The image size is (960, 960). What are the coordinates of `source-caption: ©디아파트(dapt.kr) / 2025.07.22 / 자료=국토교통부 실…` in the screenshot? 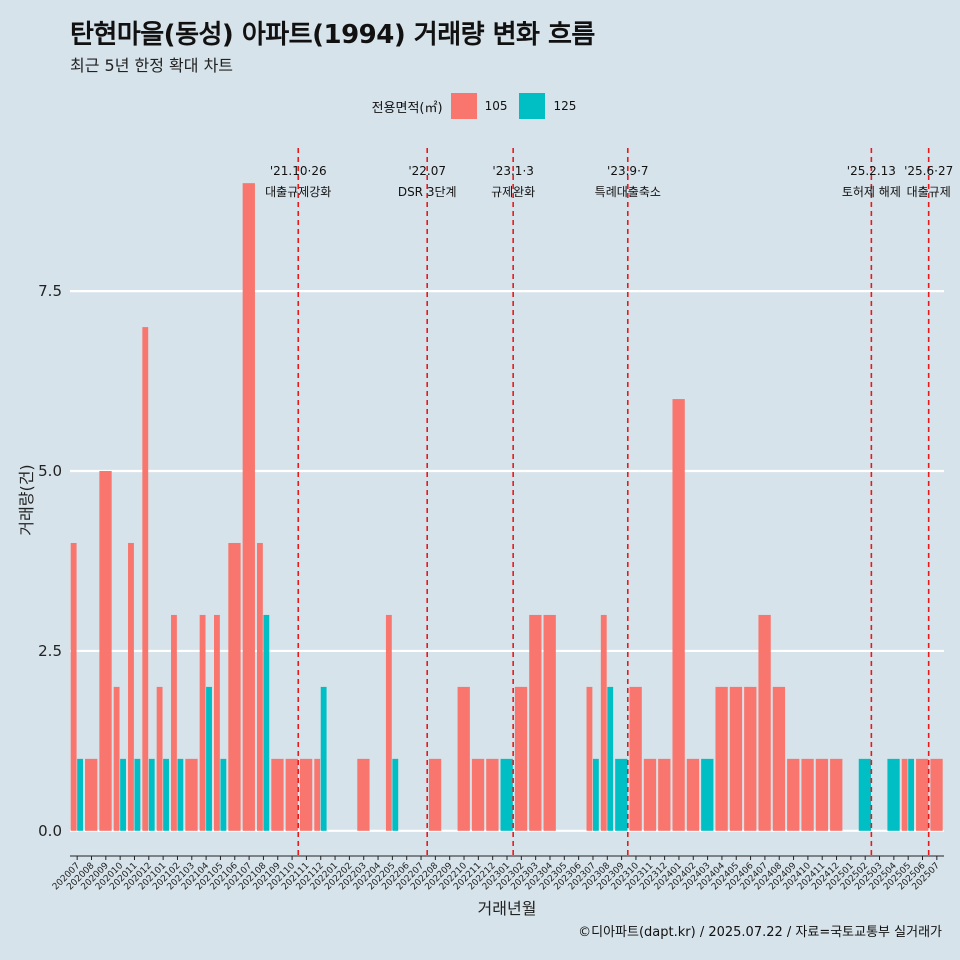 It's located at (760, 932).